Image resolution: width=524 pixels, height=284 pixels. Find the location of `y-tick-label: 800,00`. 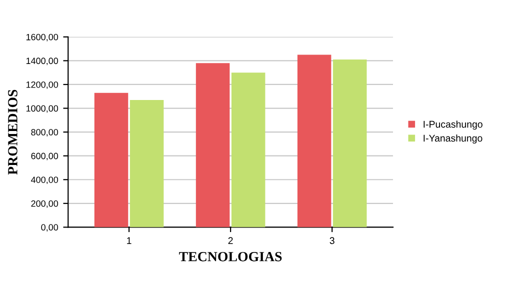

y-tick-label: 800,00 is located at coordinates (44, 132).